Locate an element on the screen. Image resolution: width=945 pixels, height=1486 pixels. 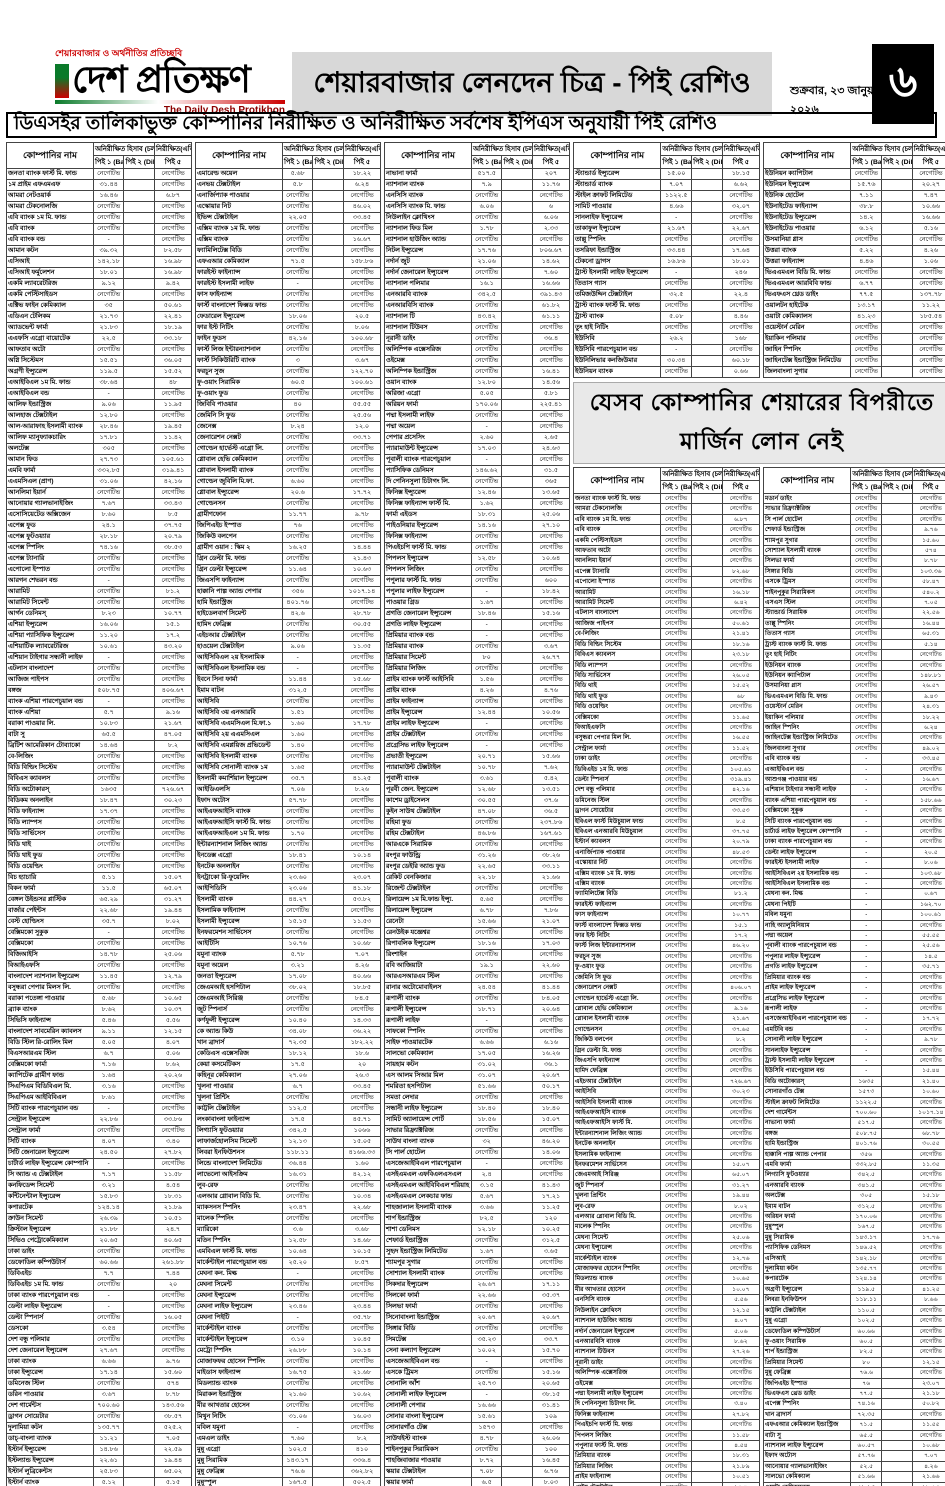
company-name: প্রাইম ফাইন্যান্স is located at coordinates (617, 1477).